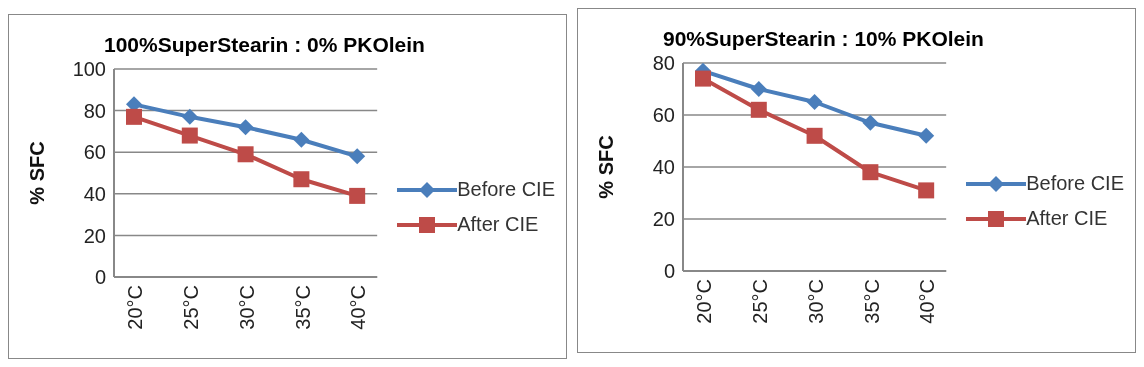 Image resolution: width=1144 pixels, height=367 pixels. I want to click on chart-title: 100%SuperStearin : 0% PKOlein, so click(264, 44).